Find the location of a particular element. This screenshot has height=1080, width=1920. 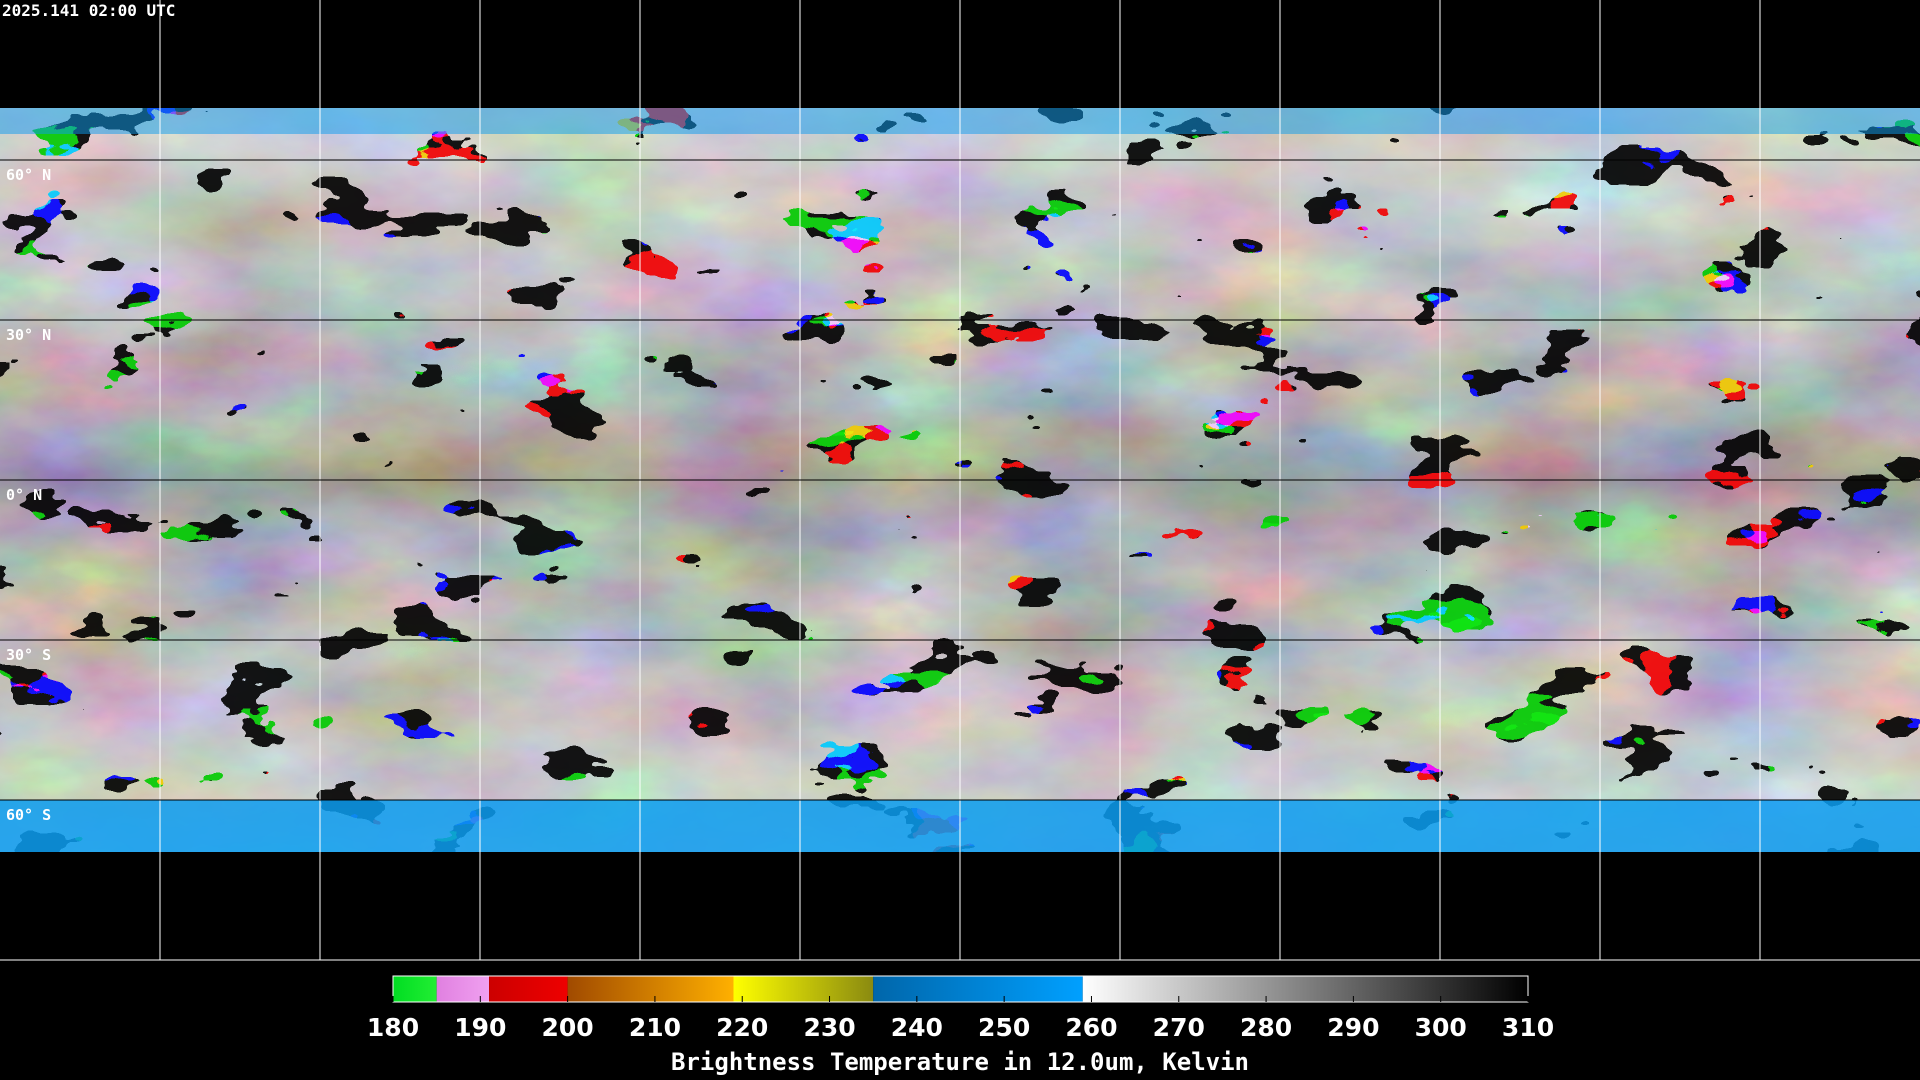

colorbar-tick-label: 260 is located at coordinates (1091, 1027).